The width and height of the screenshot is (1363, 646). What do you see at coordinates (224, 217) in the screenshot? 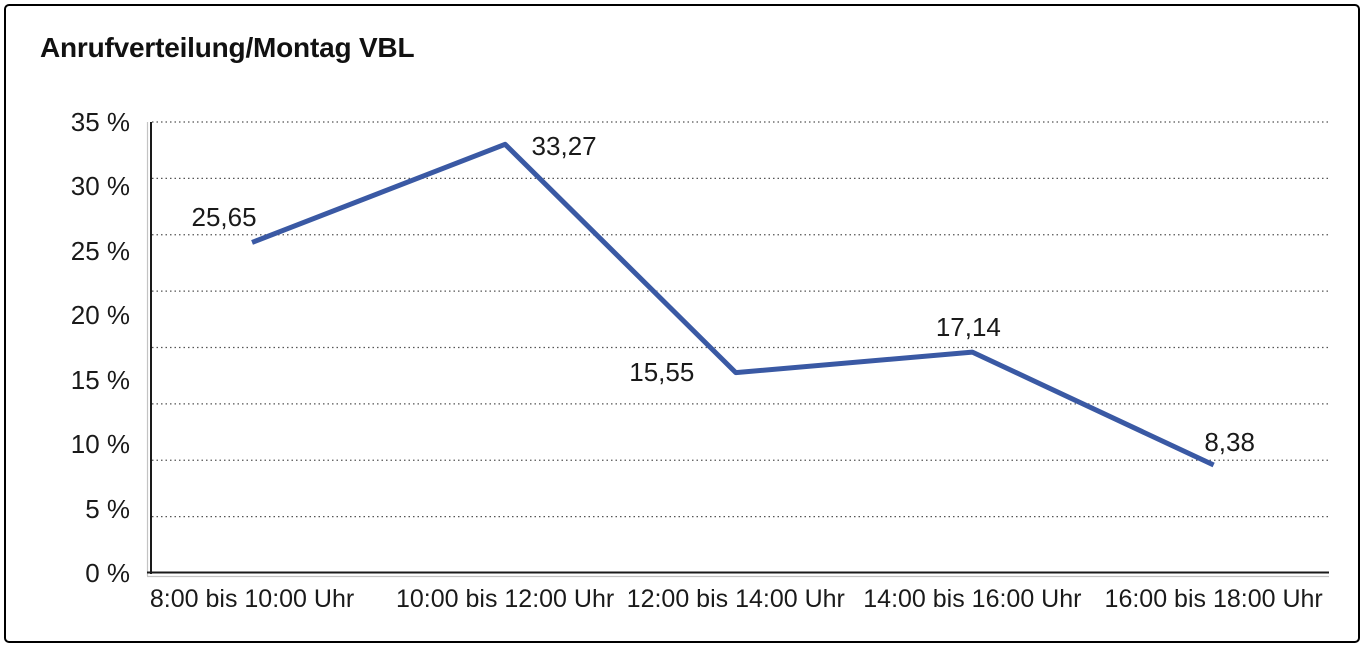
I see `data-point-label: 25,65` at bounding box center [224, 217].